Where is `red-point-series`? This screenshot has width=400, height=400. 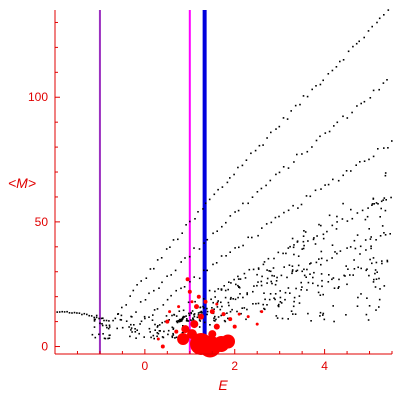
red-point-series is located at coordinates (210, 317).